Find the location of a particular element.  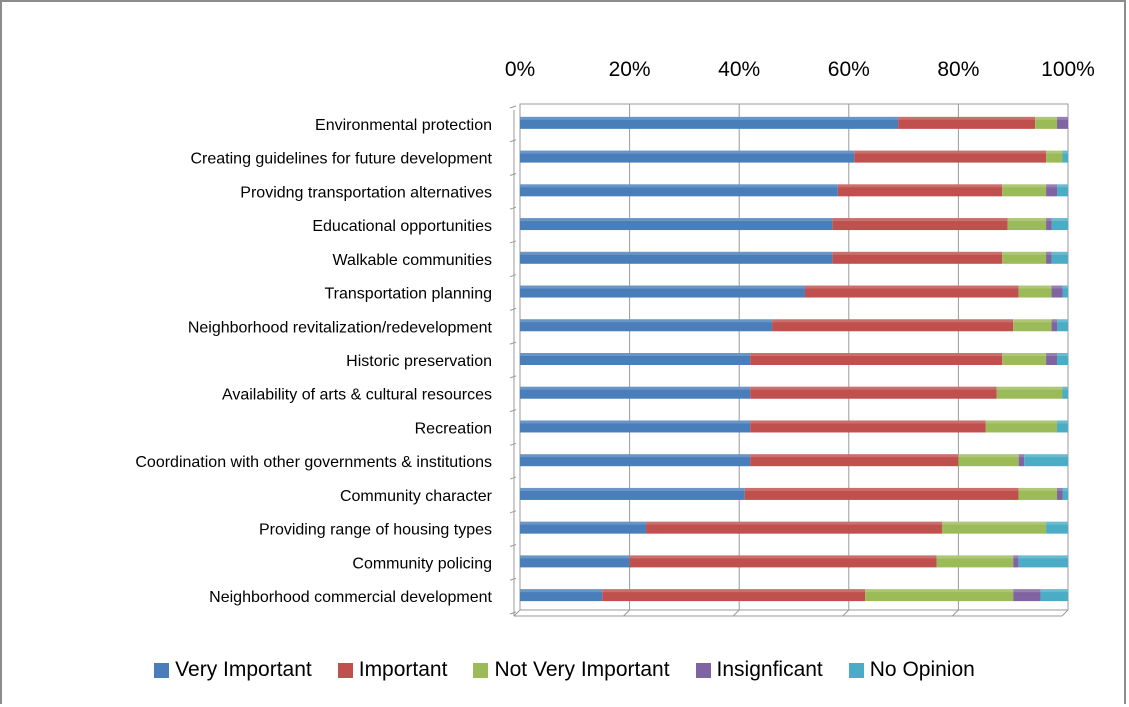

frame-left-border is located at coordinates (1, 352).